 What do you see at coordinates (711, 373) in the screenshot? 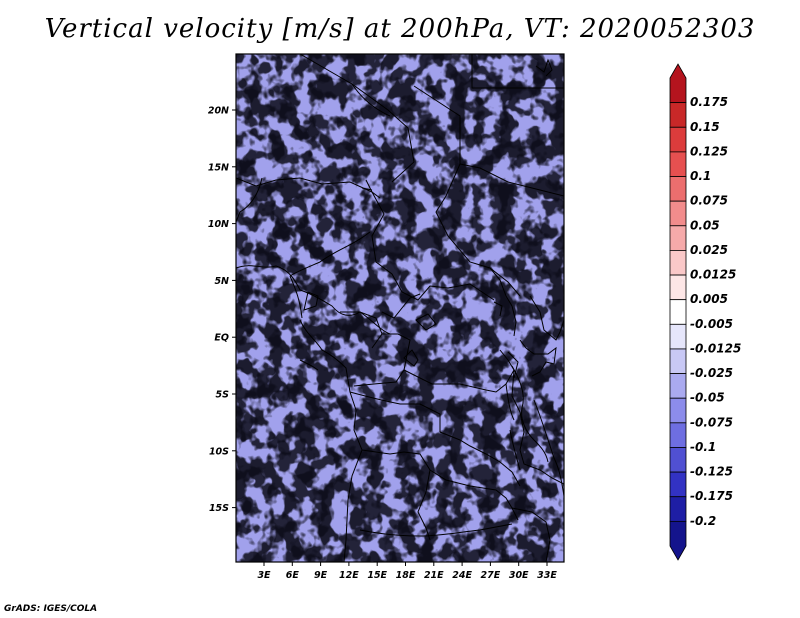
I see `colorbar-label: -0.025` at bounding box center [711, 373].